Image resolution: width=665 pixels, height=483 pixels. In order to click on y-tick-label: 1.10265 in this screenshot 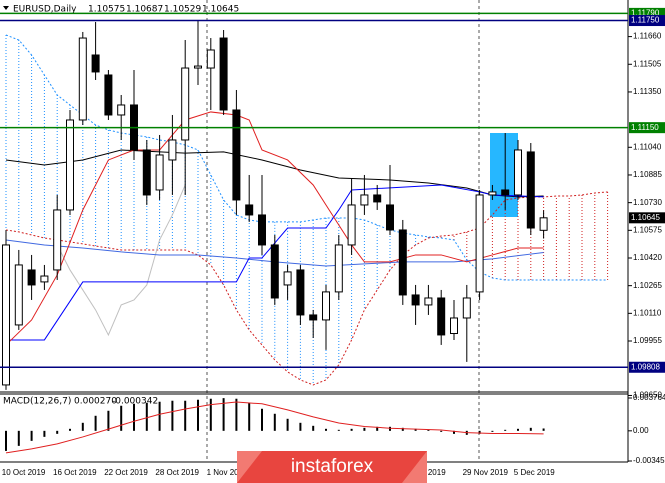, I will do `click(647, 285)`.